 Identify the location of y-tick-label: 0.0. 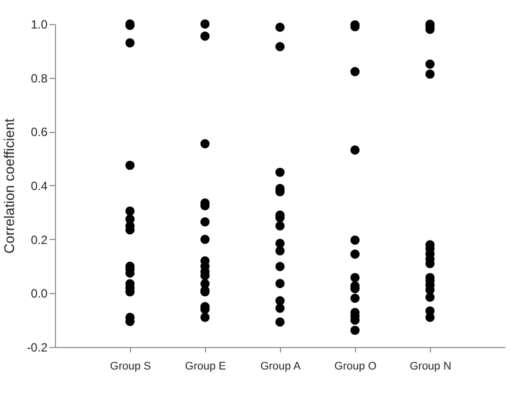
(39, 293).